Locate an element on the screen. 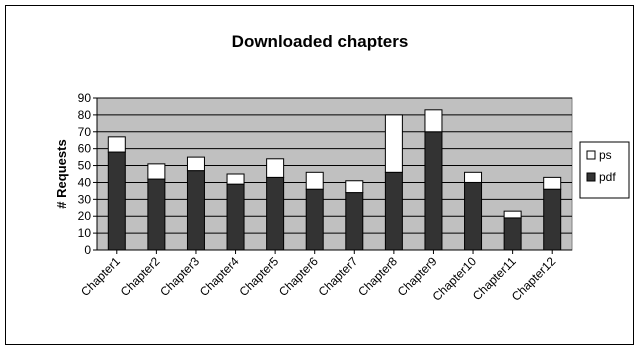  y-tick-label: 90 is located at coordinates (85, 98).